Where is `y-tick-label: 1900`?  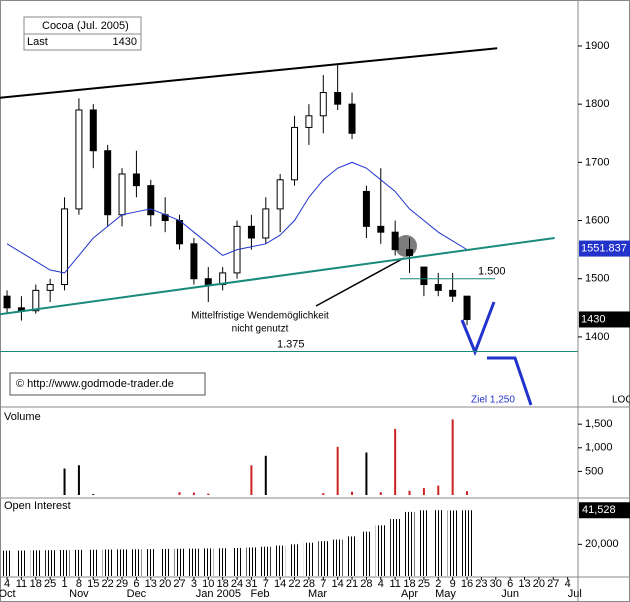 y-tick-label: 1900 is located at coordinates (597, 46).